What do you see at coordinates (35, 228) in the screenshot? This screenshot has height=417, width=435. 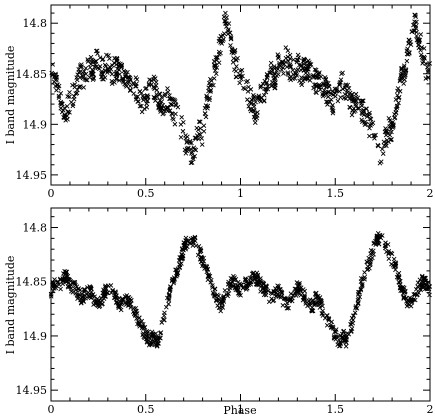 I see `bottom-y-tick-label: 14.8` at bounding box center [35, 228].